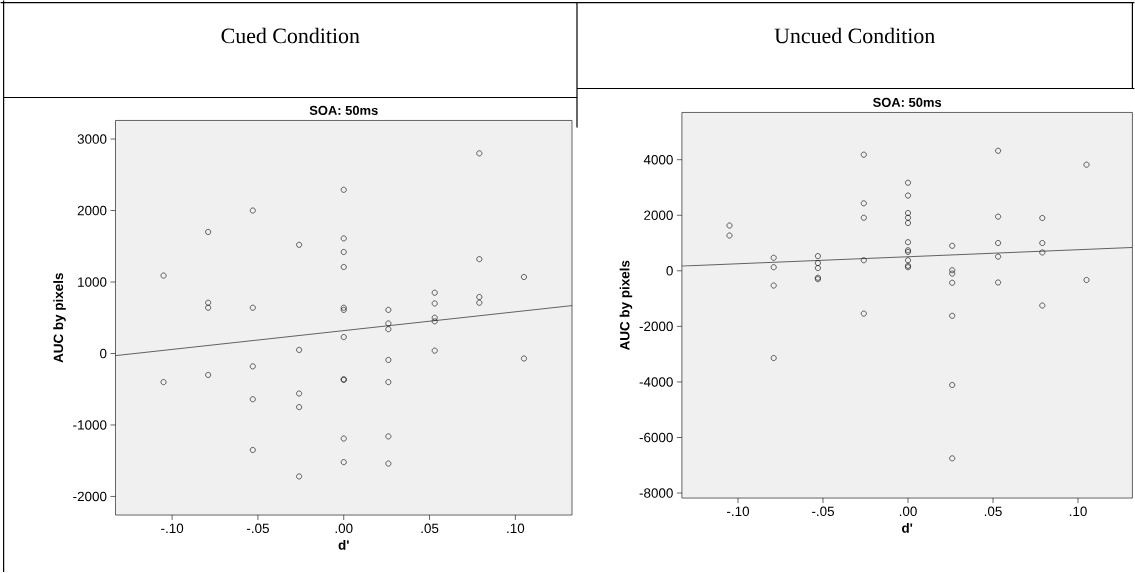  Describe the element at coordinates (656, 493) in the screenshot. I see `y-tick-label: -8000` at that location.